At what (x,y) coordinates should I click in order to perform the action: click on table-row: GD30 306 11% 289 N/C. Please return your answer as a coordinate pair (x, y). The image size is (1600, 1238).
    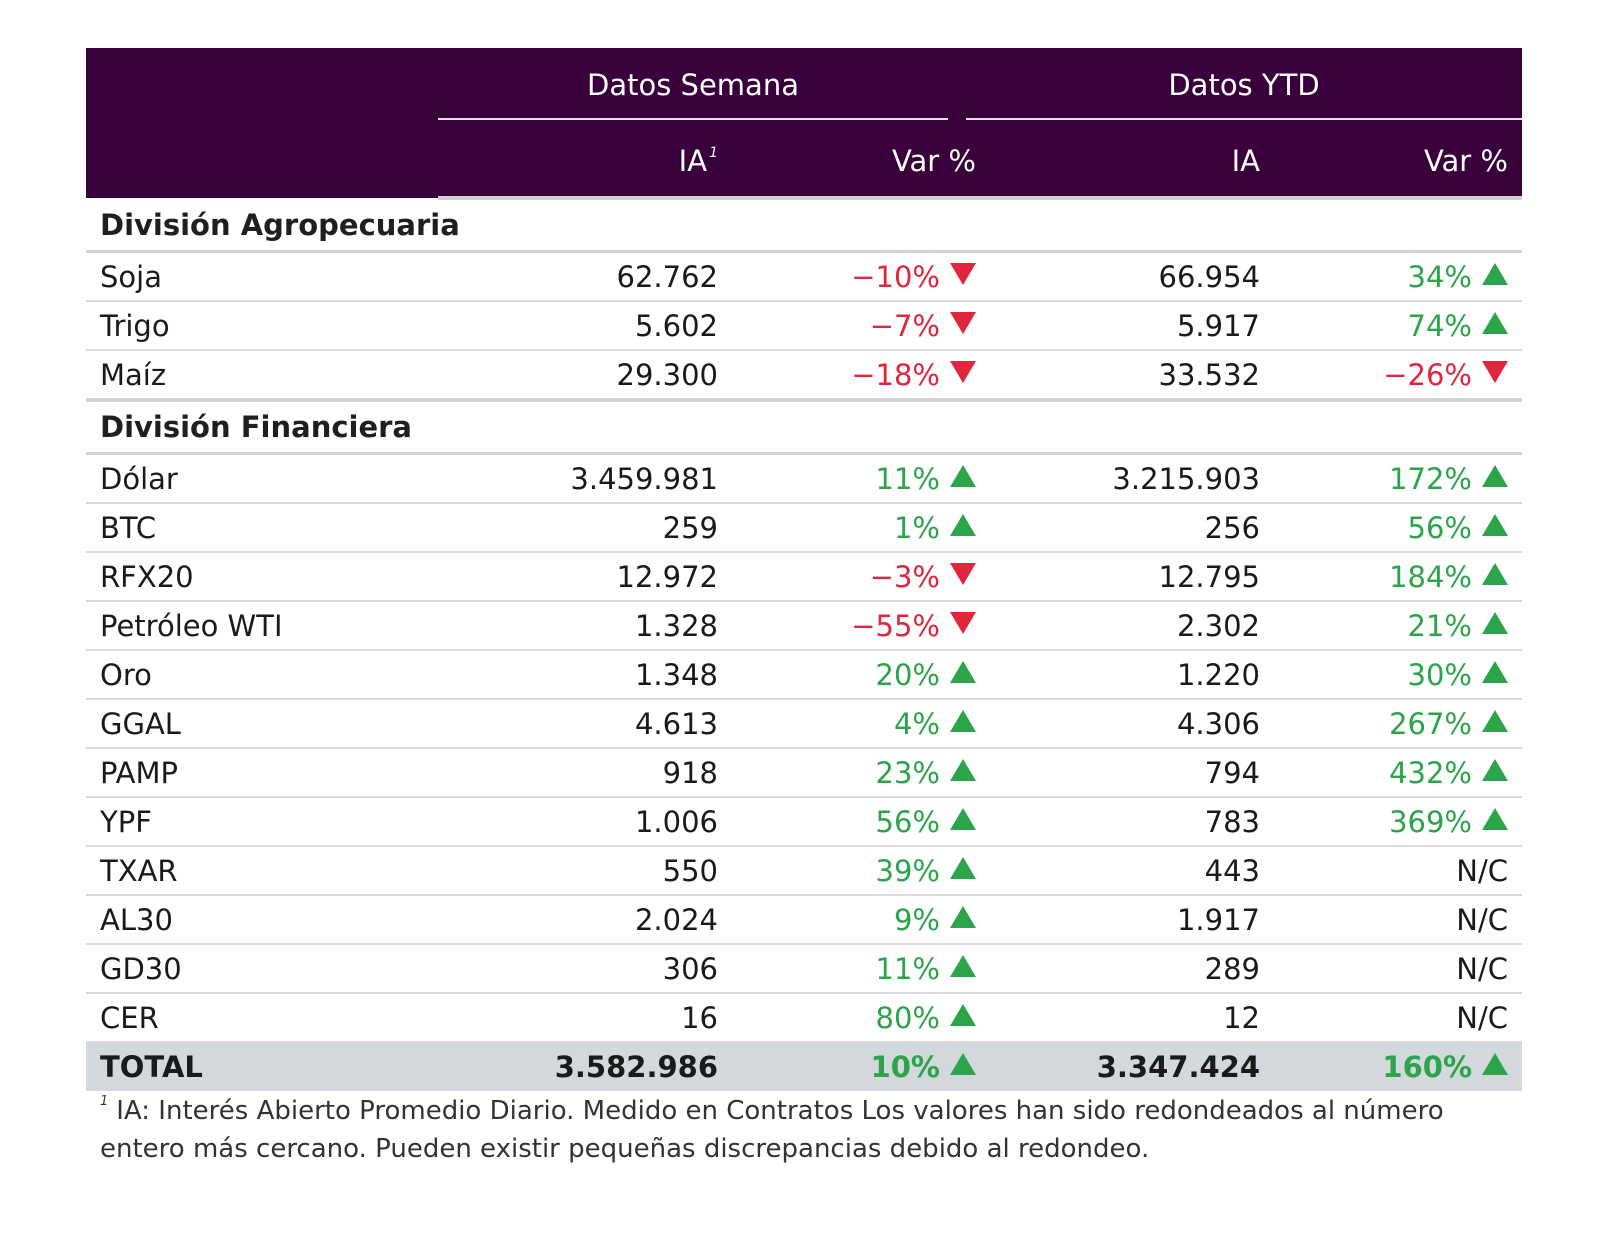
    Looking at the image, I should click on (804, 969).